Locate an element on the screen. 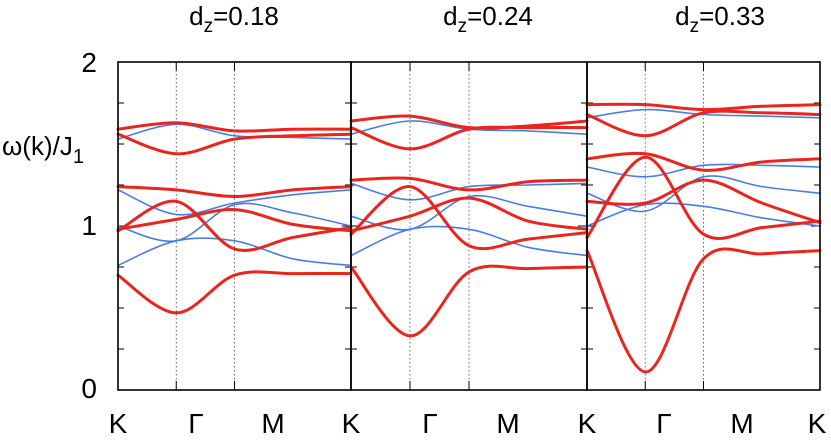  panel-3-title: dz=0.33 is located at coordinates (720, 19).